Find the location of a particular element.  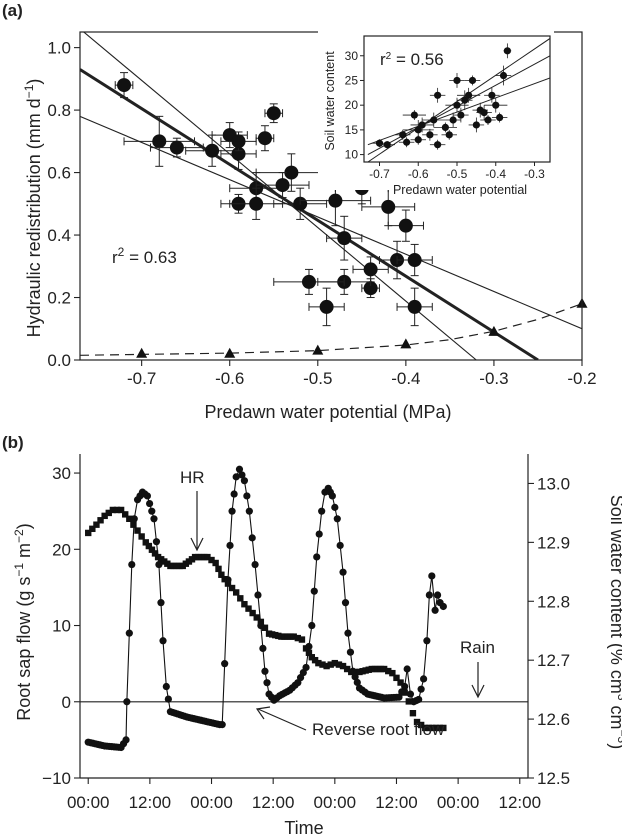

right-y-tick-label: 13.0 is located at coordinates (553, 483).